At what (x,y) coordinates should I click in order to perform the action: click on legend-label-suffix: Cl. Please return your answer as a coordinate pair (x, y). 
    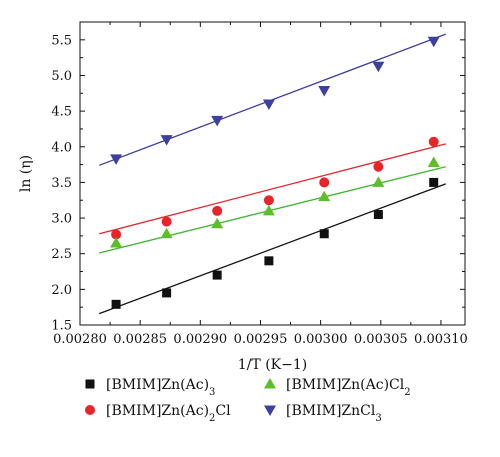
    Looking at the image, I should click on (223, 411).